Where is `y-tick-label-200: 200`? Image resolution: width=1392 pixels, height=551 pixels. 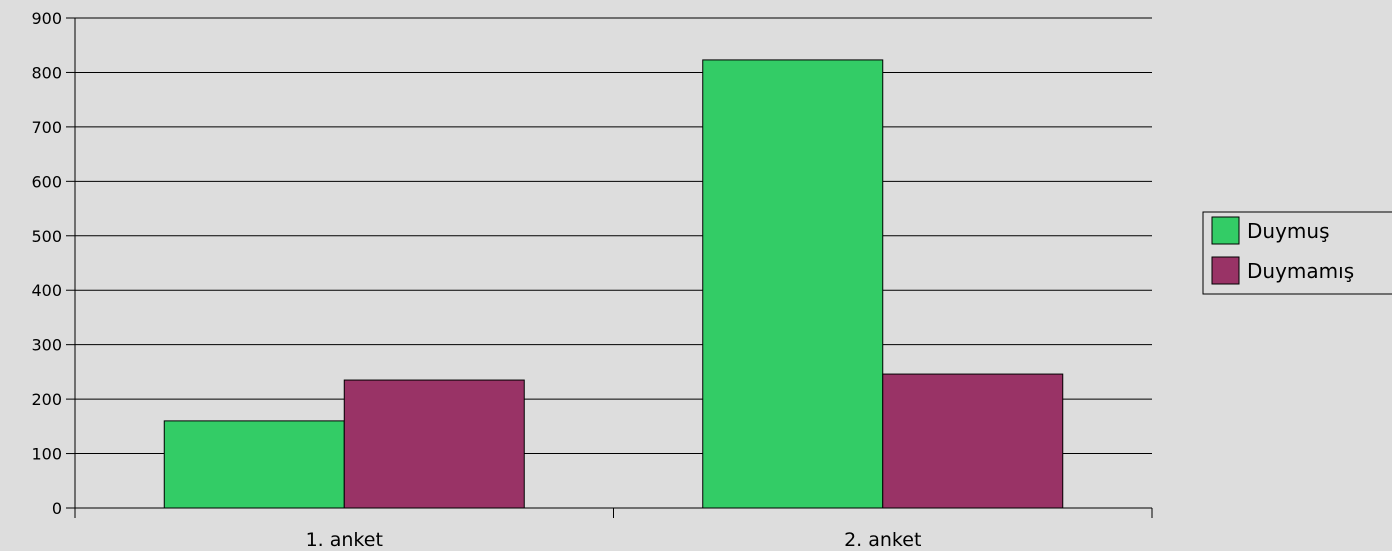
y-tick-label-200: 200 is located at coordinates (46, 399).